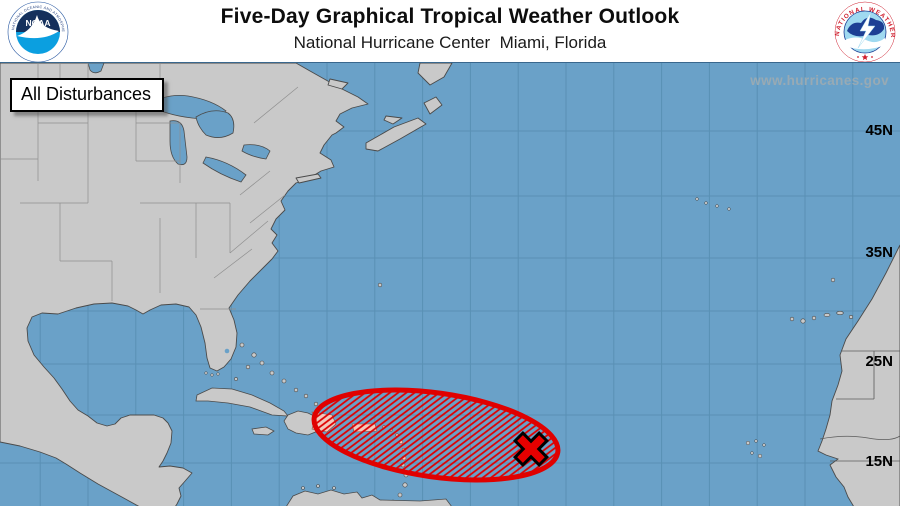  What do you see at coordinates (396, 134) in the screenshot?
I see `land-nova-scotia` at bounding box center [396, 134].